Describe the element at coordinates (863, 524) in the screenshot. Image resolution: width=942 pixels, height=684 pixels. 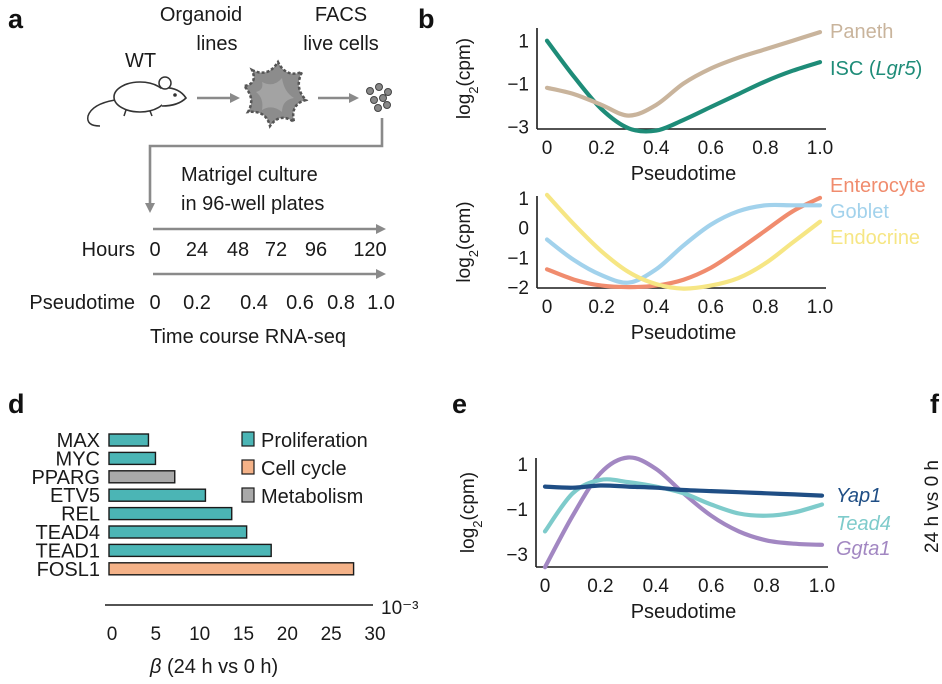
I see `series-label-tead4: Tead4` at that location.